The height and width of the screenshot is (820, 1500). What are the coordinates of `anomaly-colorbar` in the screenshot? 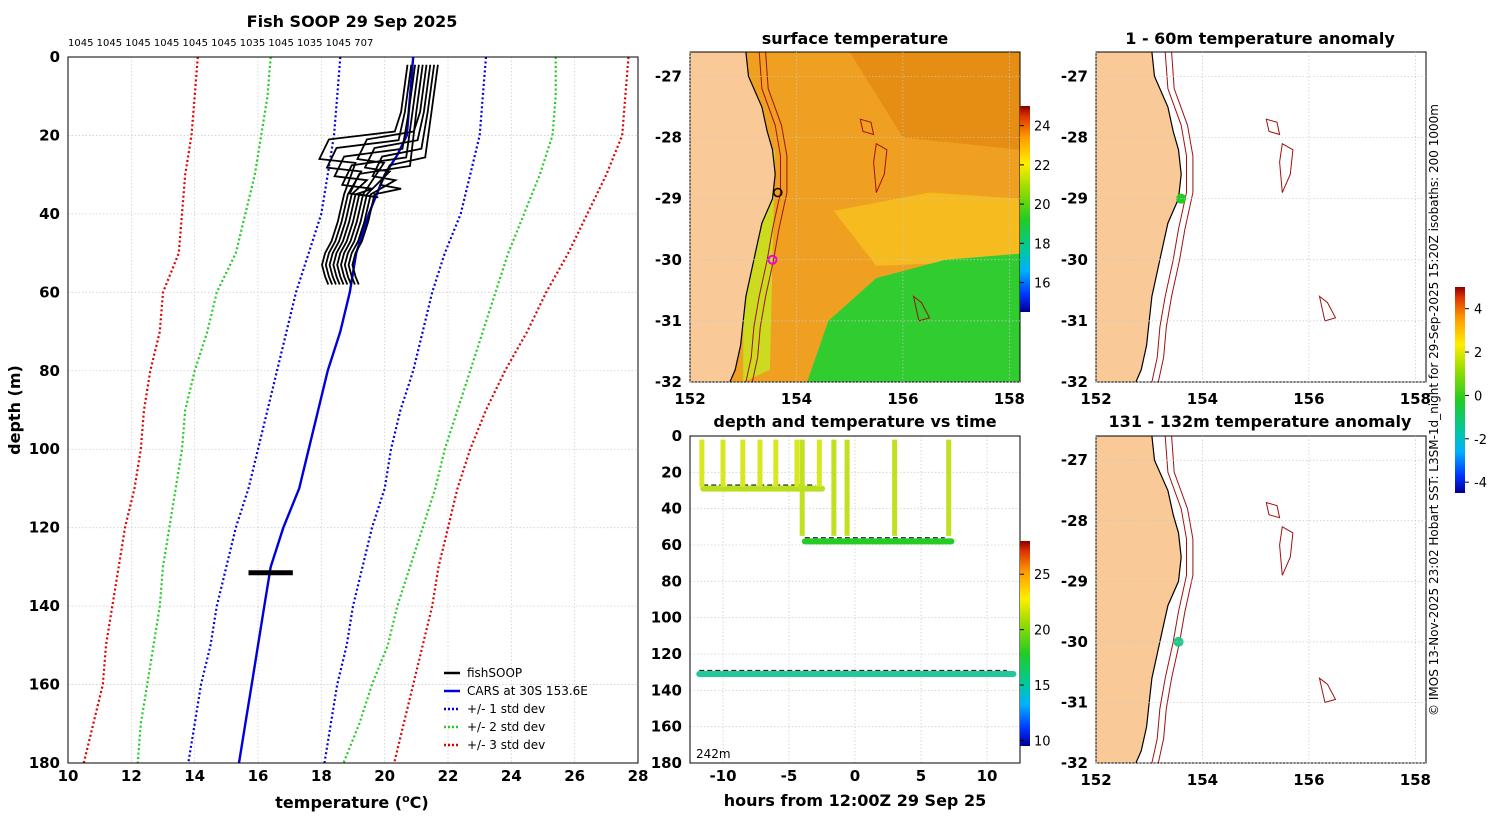 It's located at (1460, 390).